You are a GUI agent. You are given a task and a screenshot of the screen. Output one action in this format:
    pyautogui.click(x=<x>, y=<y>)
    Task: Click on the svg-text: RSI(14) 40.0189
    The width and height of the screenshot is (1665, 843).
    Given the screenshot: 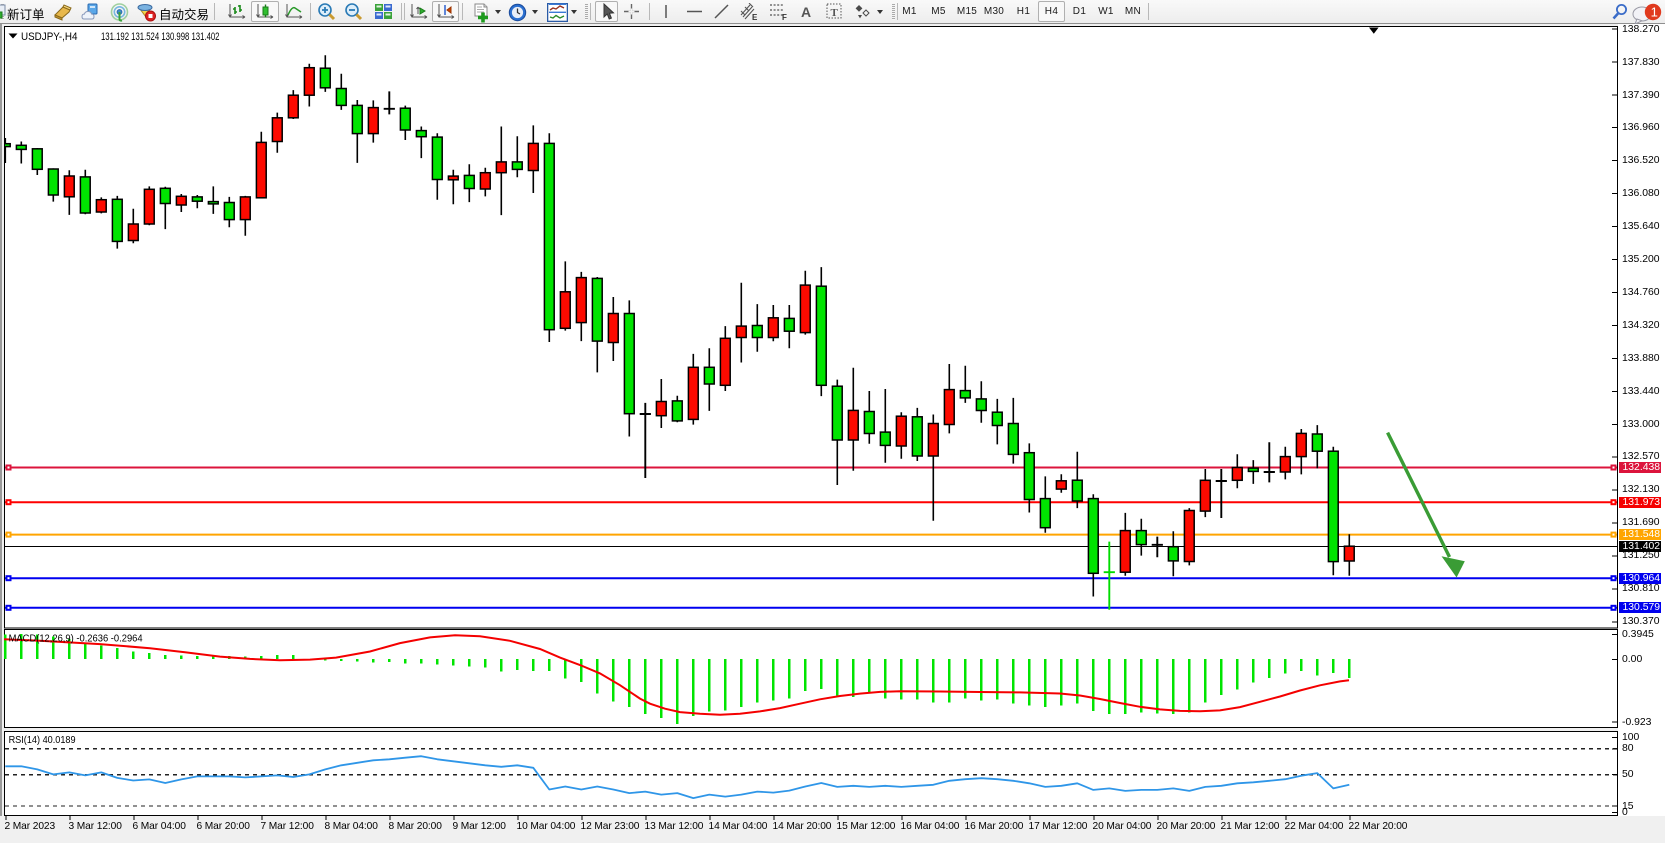 What is the action you would take?
    pyautogui.click(x=42, y=740)
    